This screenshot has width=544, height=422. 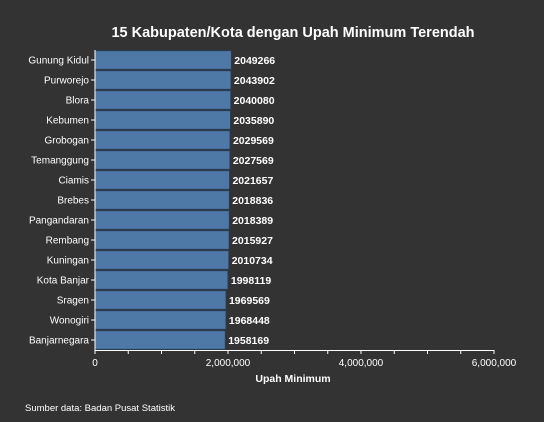 What do you see at coordinates (95, 363) in the screenshot?
I see `x-tick-label: 0` at bounding box center [95, 363].